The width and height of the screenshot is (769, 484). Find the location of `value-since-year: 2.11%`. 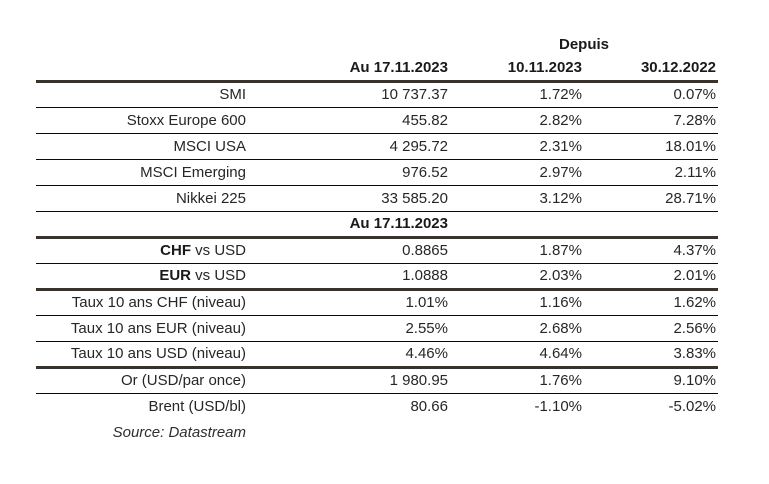

value-since-year: 2.11% is located at coordinates (651, 172).